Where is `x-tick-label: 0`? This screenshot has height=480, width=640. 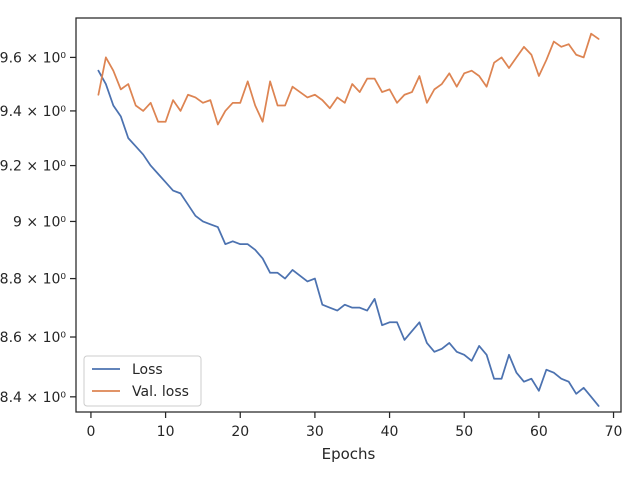
x-tick-label: 0 is located at coordinates (90, 432).